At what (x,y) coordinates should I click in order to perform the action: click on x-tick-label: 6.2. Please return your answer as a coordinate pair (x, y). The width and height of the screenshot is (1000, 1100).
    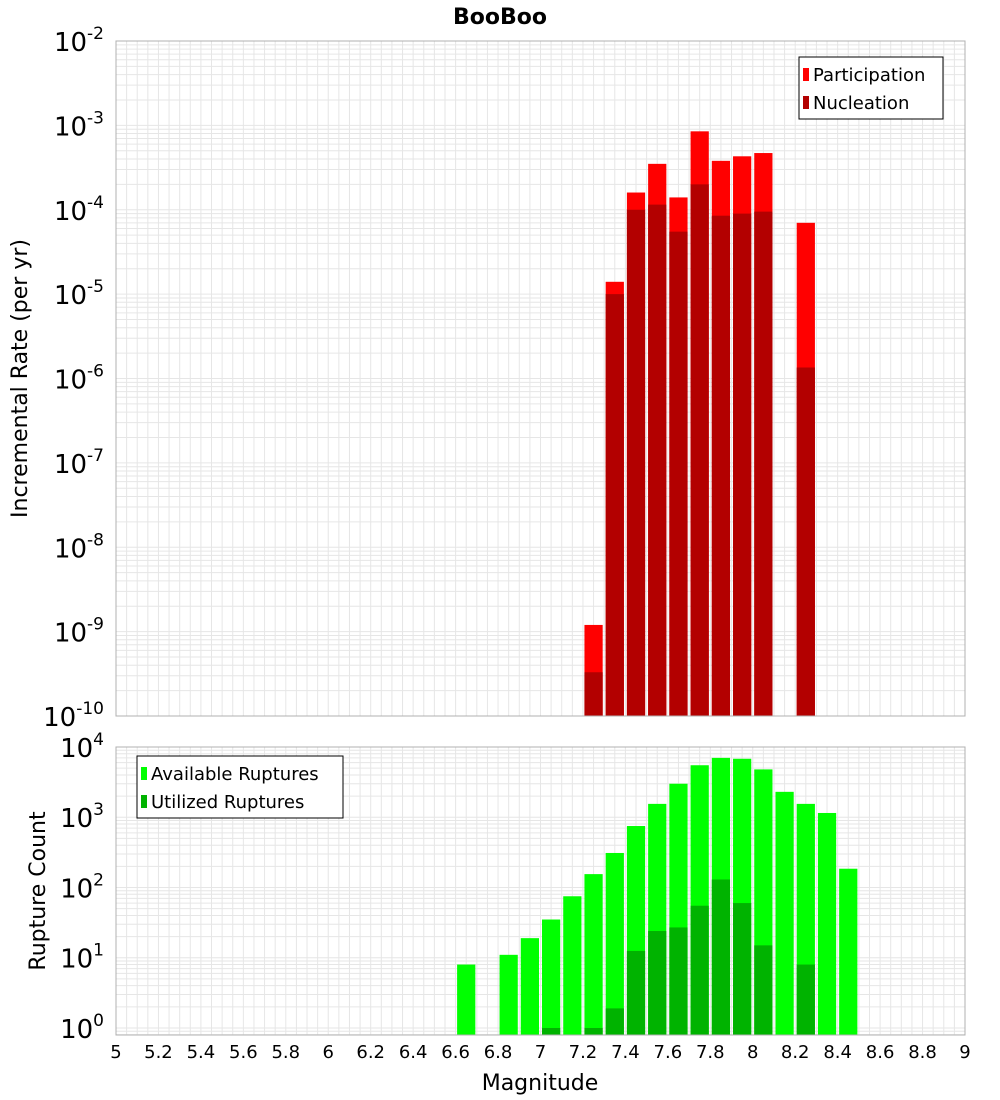
    Looking at the image, I should click on (370, 1052).